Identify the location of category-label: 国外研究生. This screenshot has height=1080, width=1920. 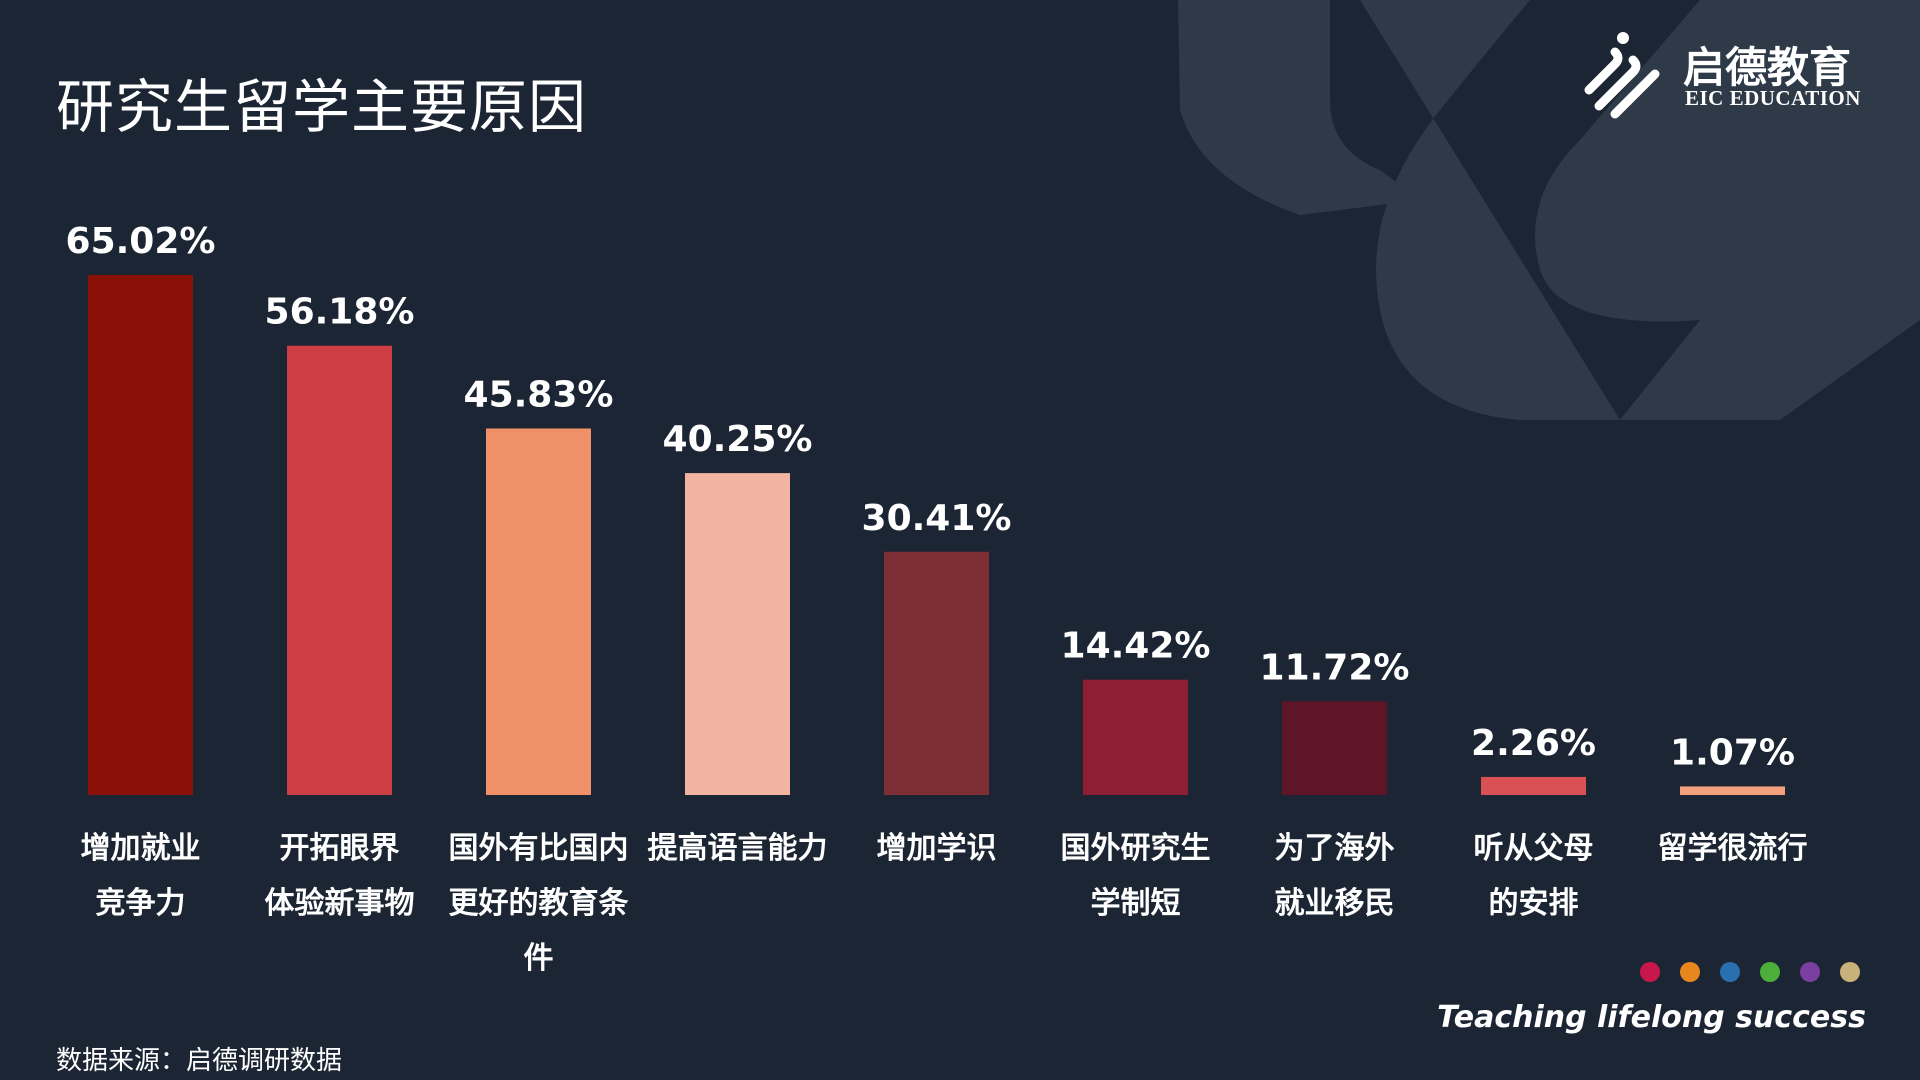
(1136, 848).